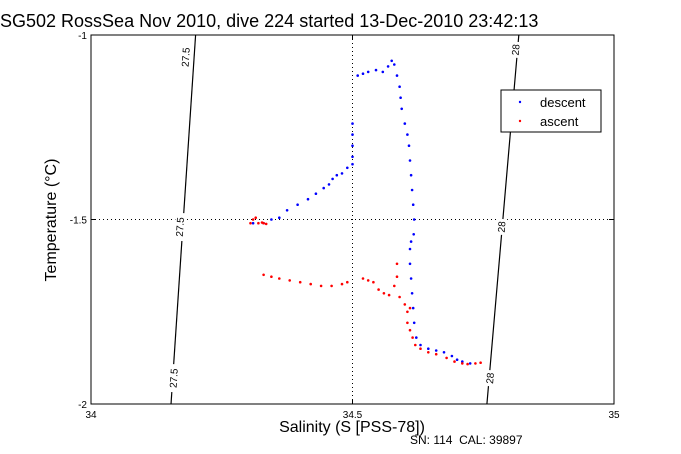 The image size is (681, 454). Describe the element at coordinates (520, 102) in the screenshot. I see `legend-marker-descent` at that location.